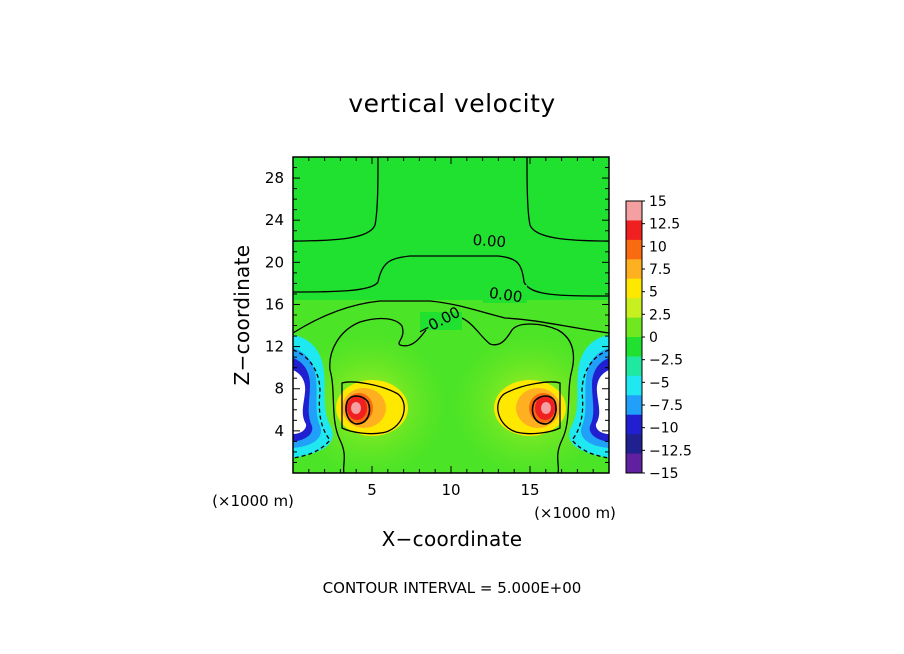 Image resolution: width=904 pixels, height=654 pixels. What do you see at coordinates (664, 225) in the screenshot?
I see `colorbar-label: 12.5` at bounding box center [664, 225].